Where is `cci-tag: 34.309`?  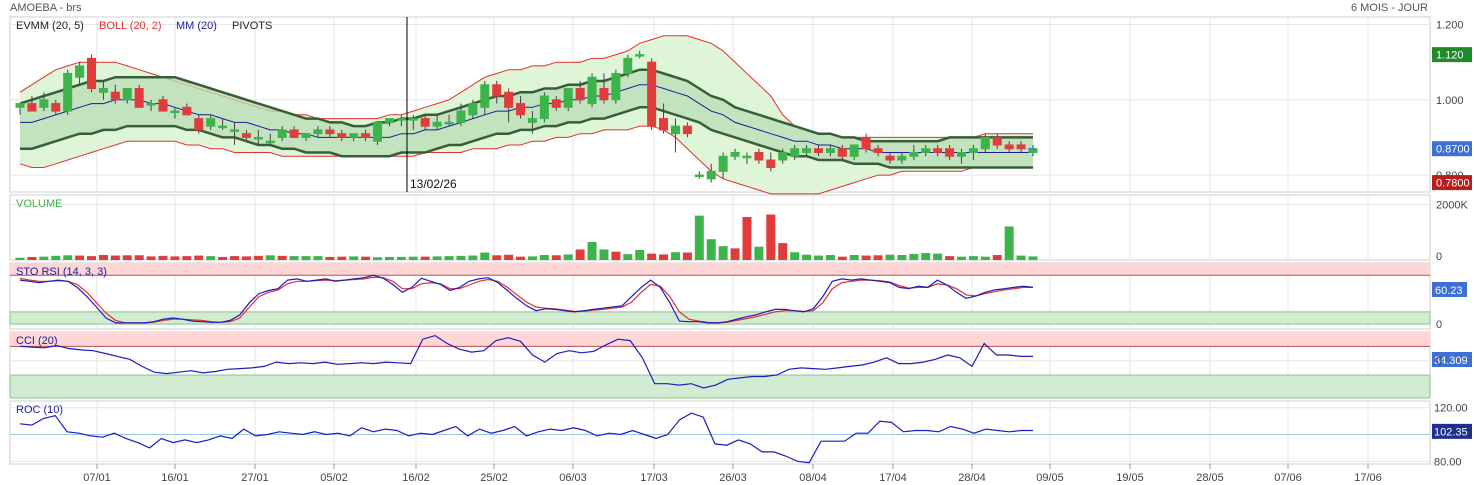 cci-tag: 34.309 is located at coordinates (1451, 361).